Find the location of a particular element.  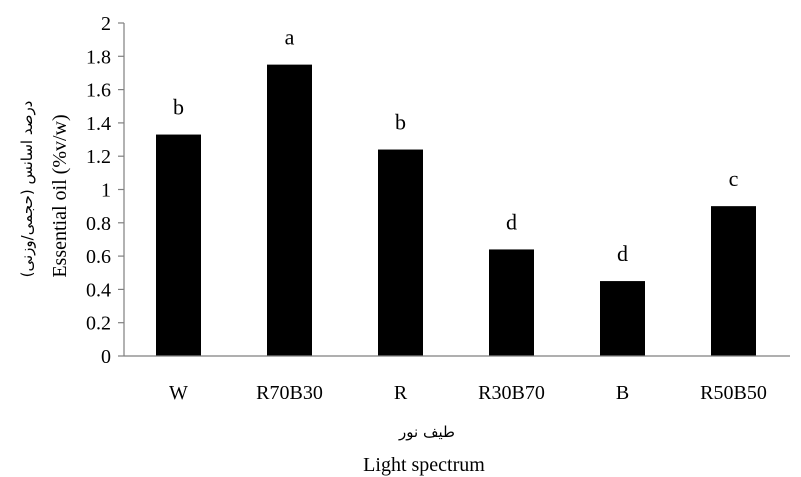

y-tick-label: 2 is located at coordinates (106, 24).